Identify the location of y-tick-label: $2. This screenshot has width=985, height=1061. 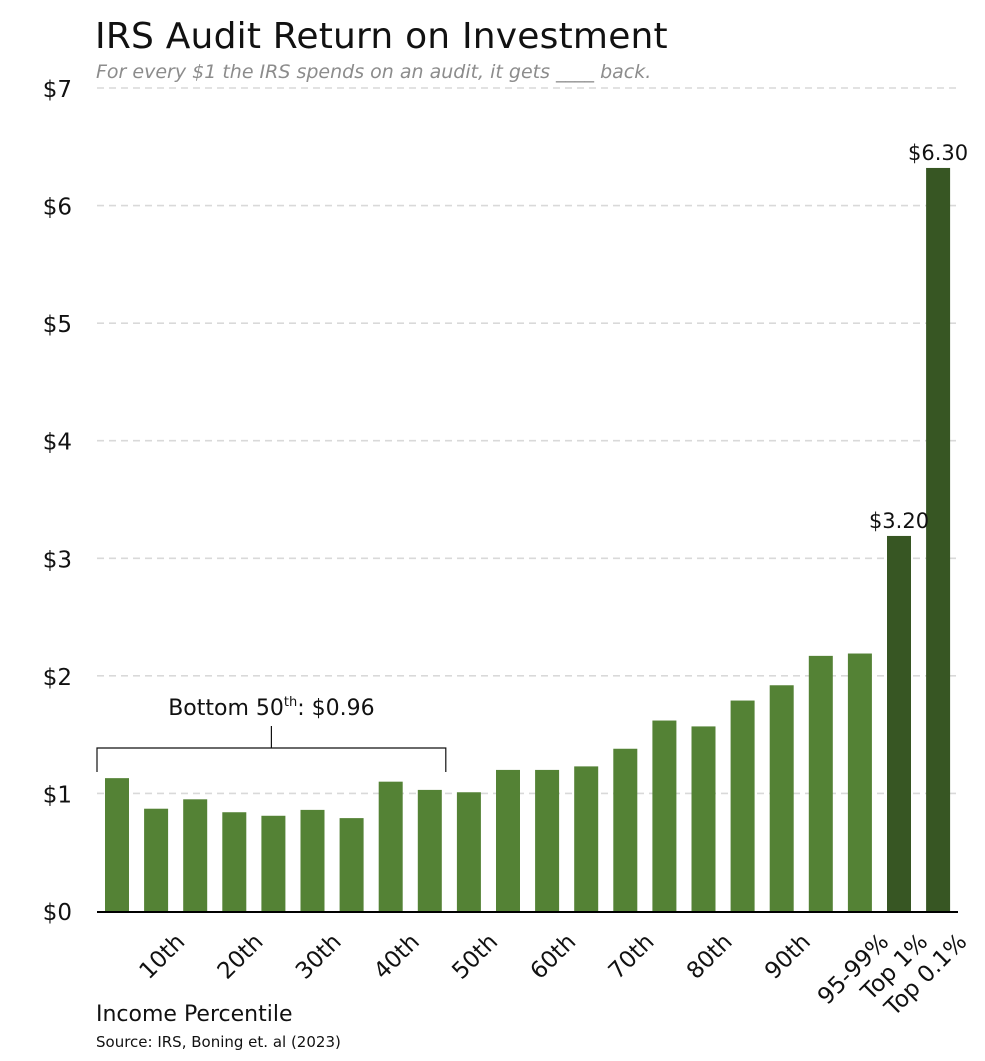
(57, 678).